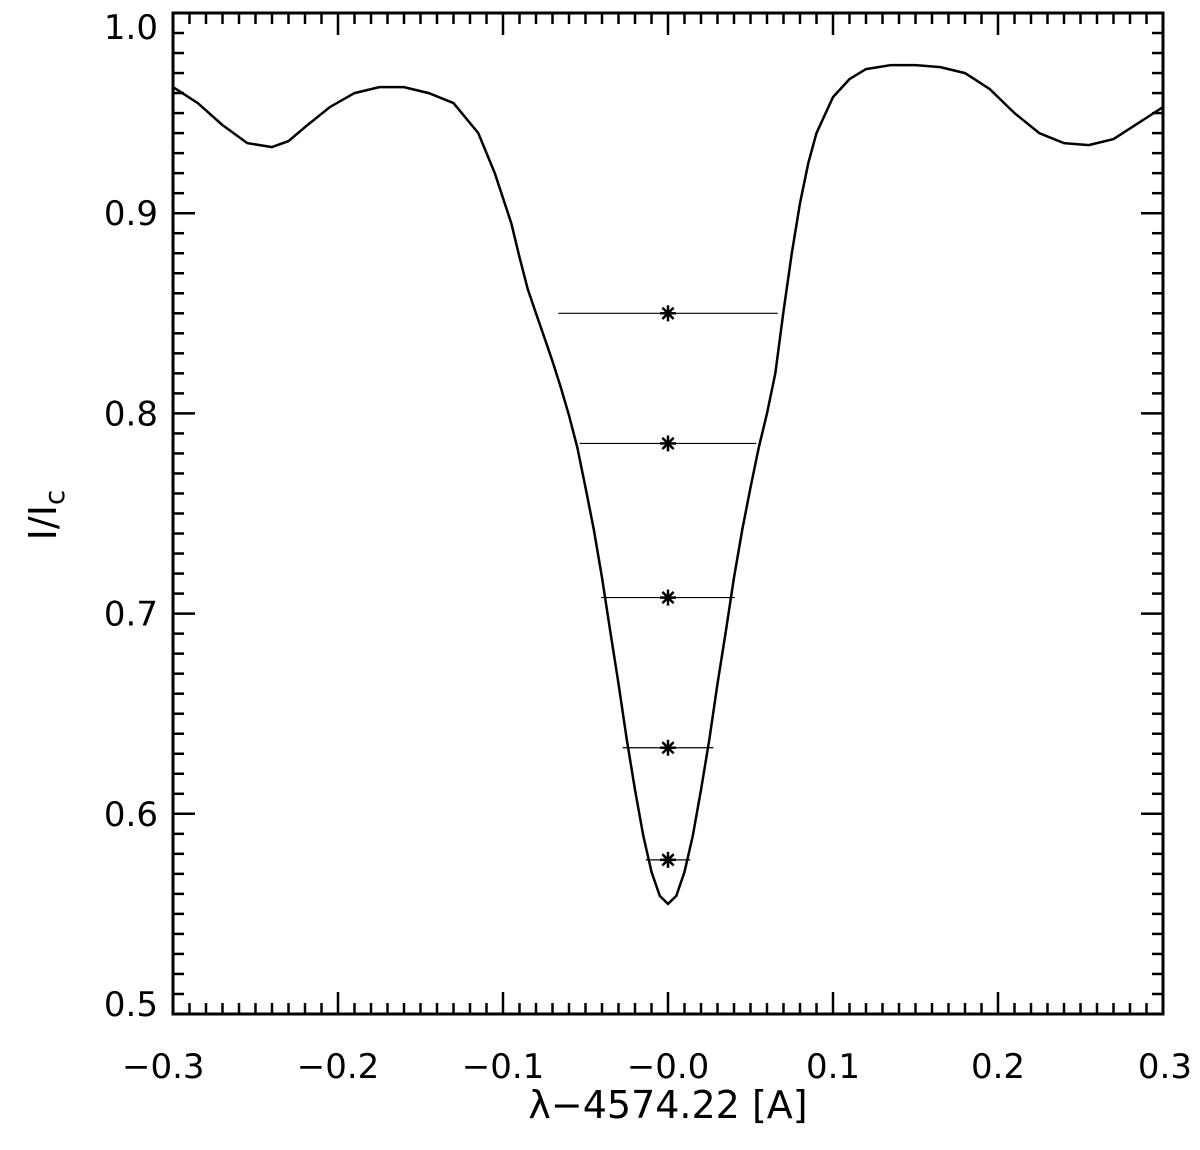  What do you see at coordinates (833, 1067) in the screenshot?
I see `x-tick-label: 0.1` at bounding box center [833, 1067].